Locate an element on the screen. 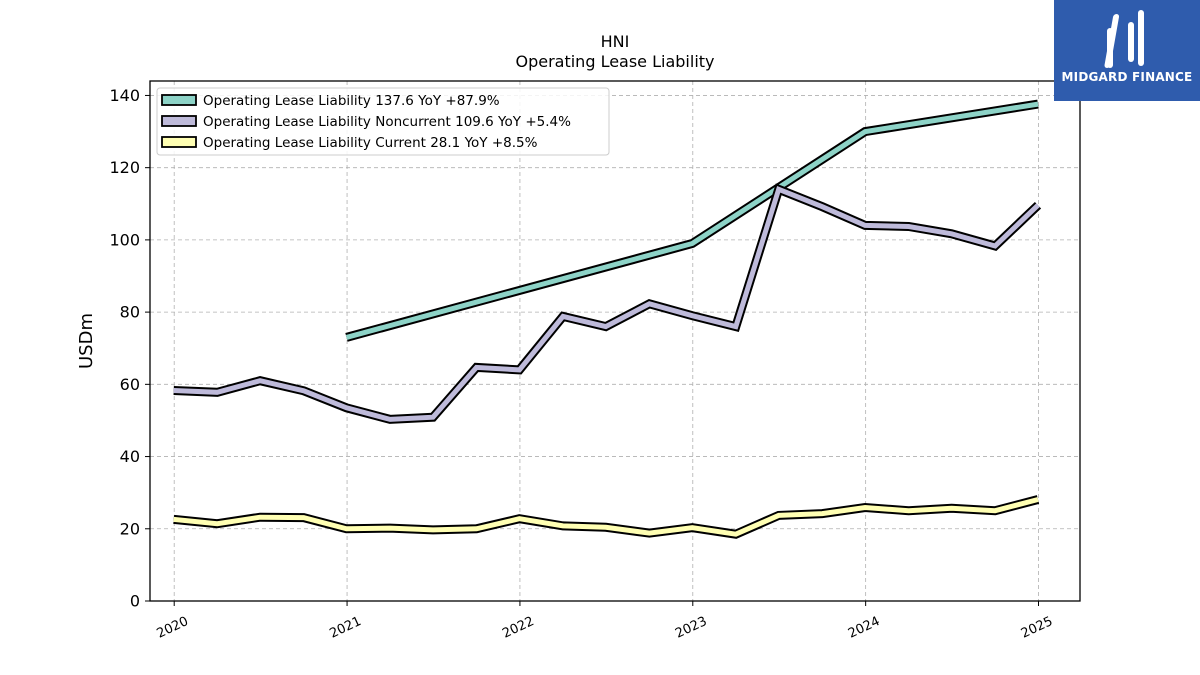  y-tick-label: 20 is located at coordinates (130, 528).